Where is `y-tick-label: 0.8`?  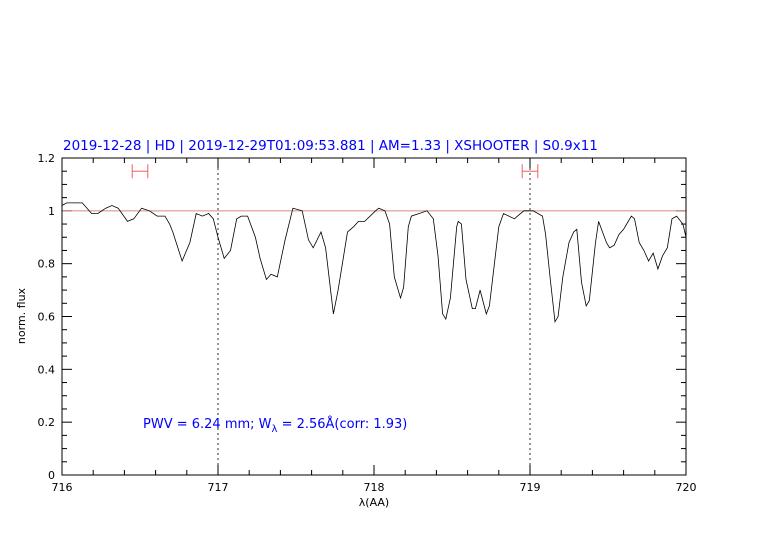
y-tick-label: 0.8 is located at coordinates (47, 264).